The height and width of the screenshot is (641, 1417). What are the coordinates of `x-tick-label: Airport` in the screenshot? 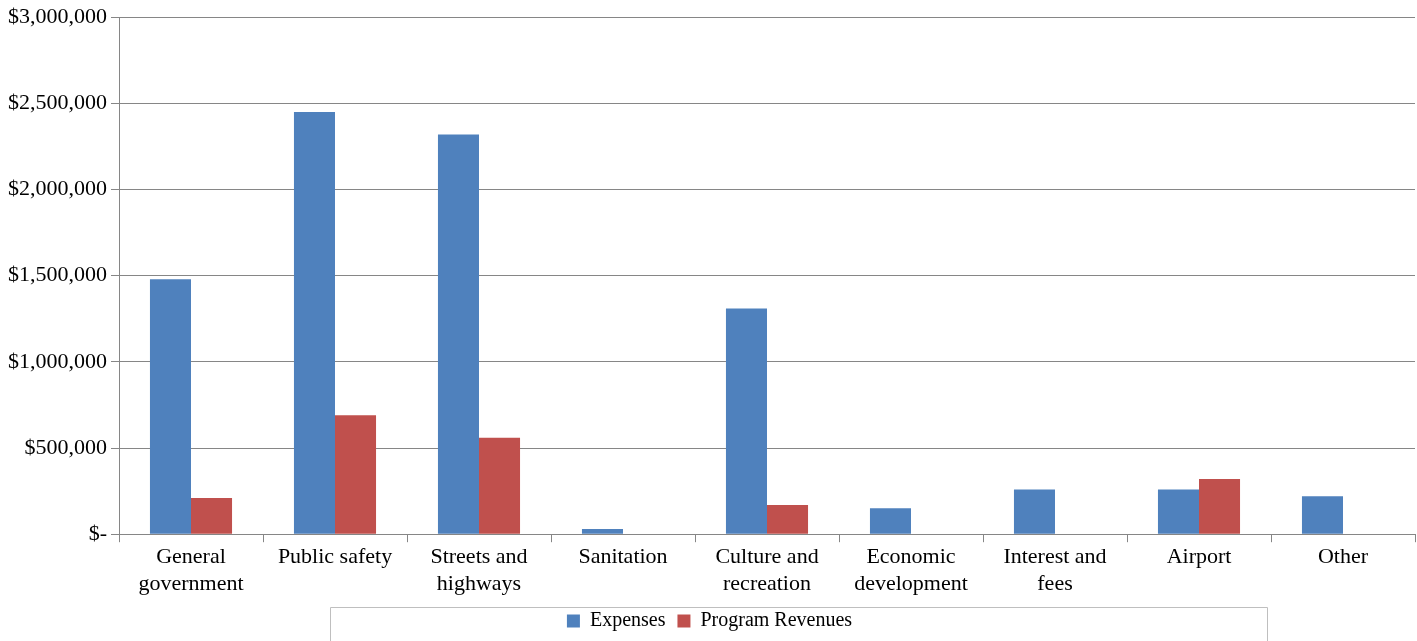 It's located at (1199, 556).